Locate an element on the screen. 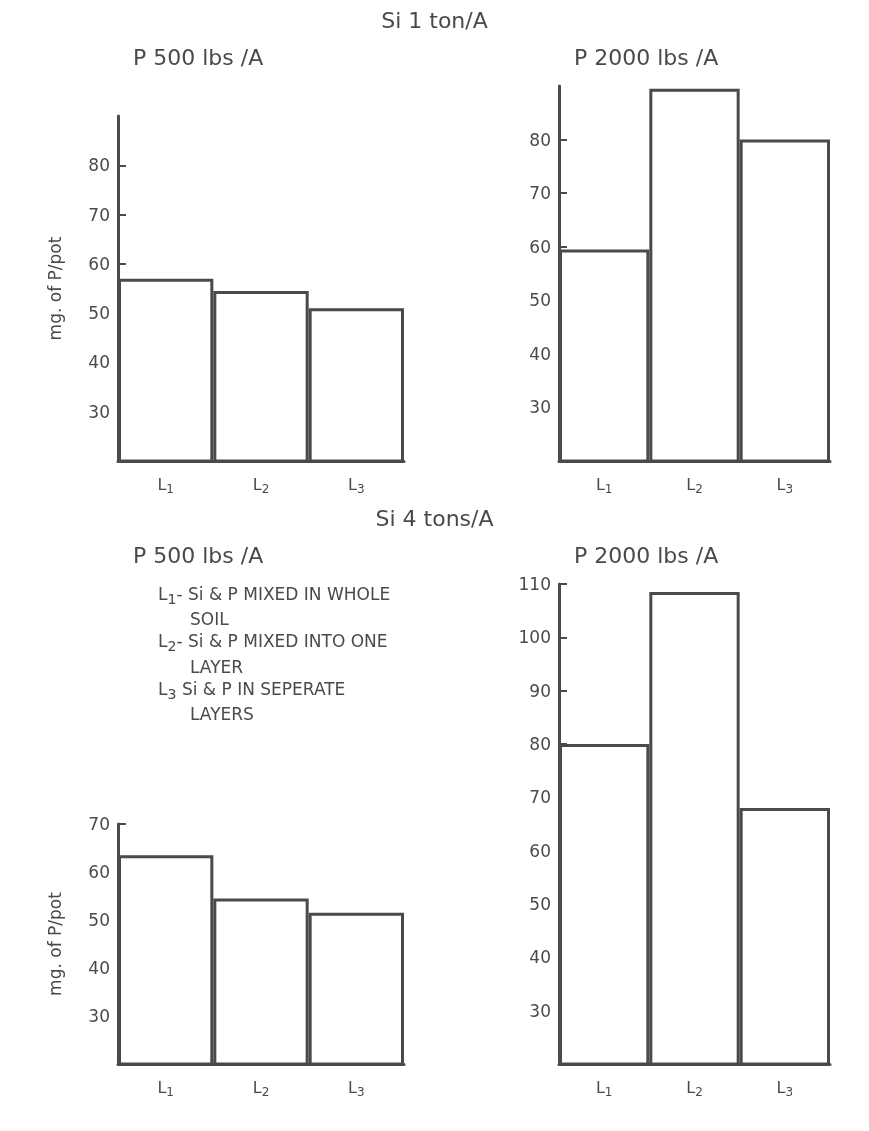 The image size is (869, 1131). y-tick-label: 100 is located at coordinates (534, 637).